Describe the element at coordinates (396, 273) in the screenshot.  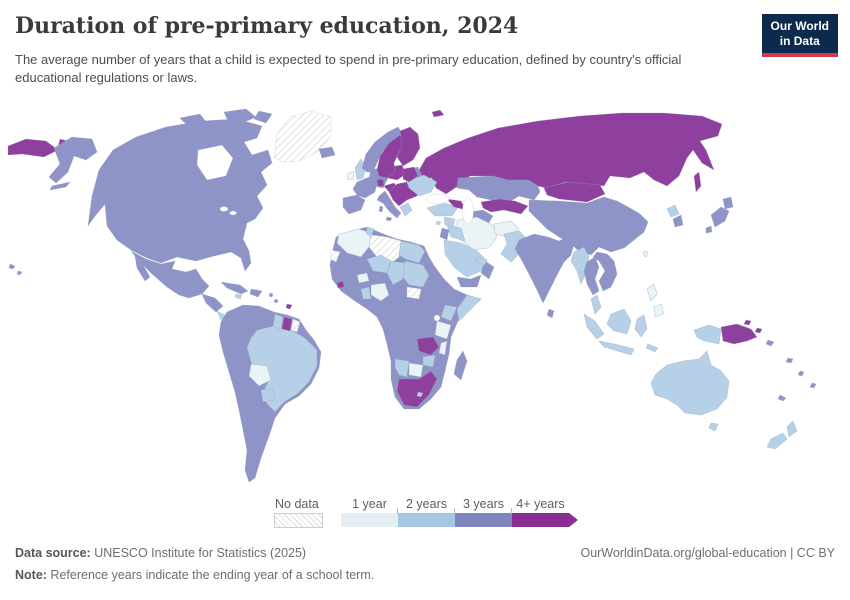
I see `country-chad` at that location.